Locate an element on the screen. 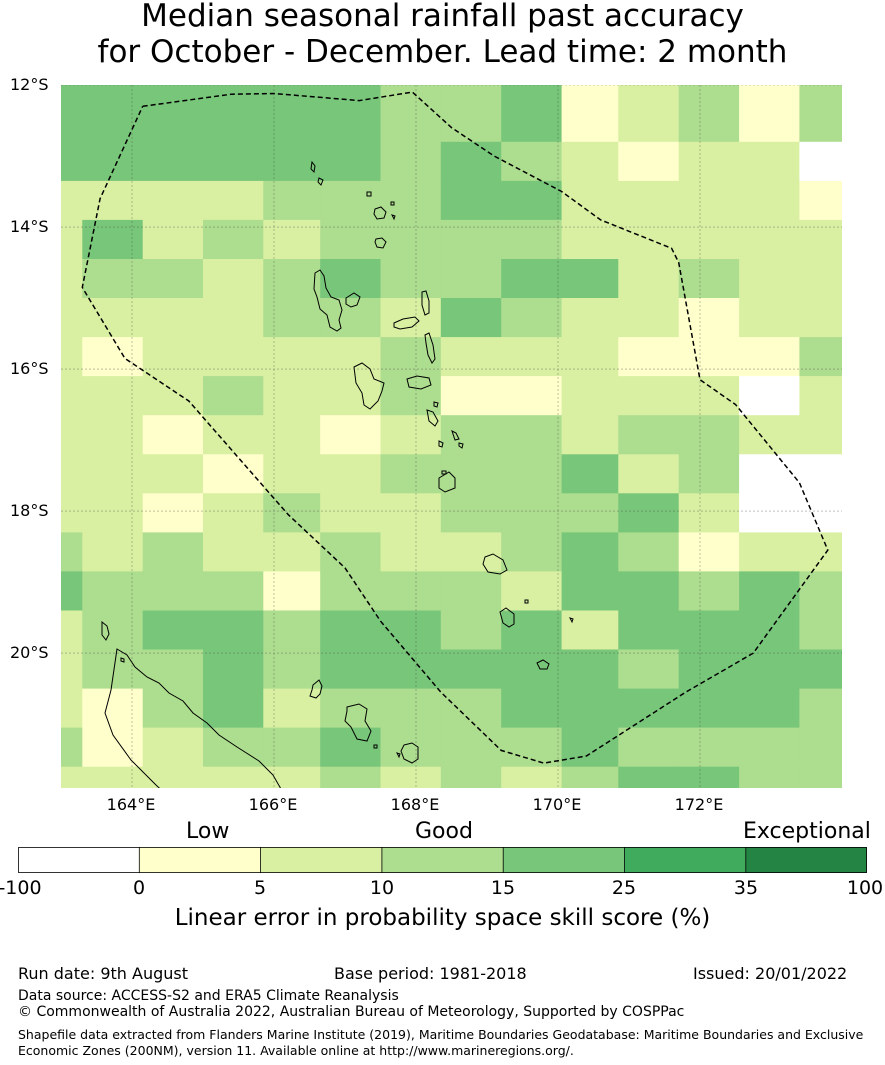 Image resolution: width=885 pixels, height=1065 pixels. lon-label-164e: 164°E is located at coordinates (131, 804).